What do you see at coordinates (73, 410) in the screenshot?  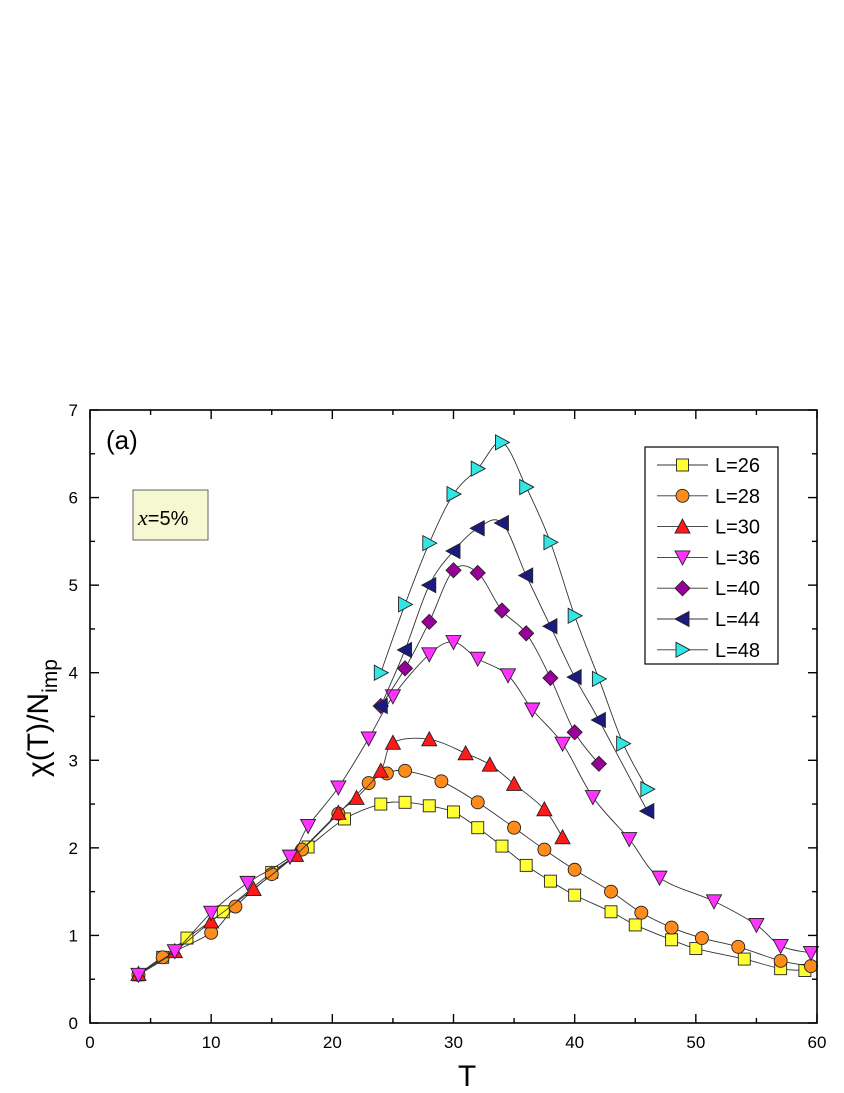 I see `y-tick-label: 7` at bounding box center [73, 410].